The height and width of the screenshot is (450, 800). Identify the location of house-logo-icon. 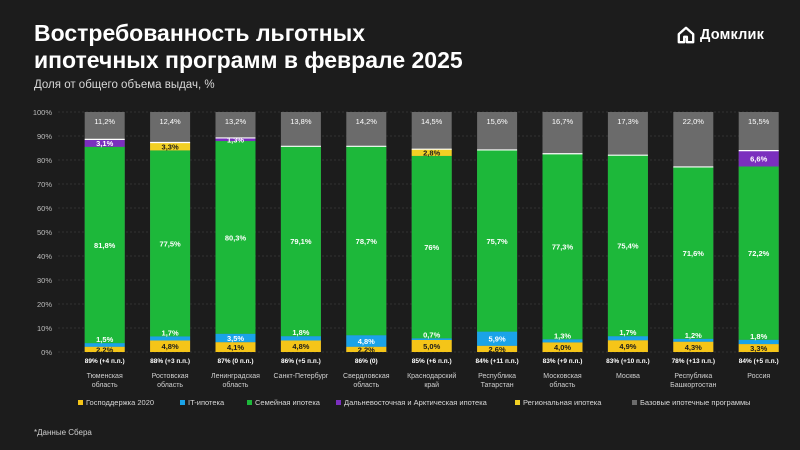
(686, 35).